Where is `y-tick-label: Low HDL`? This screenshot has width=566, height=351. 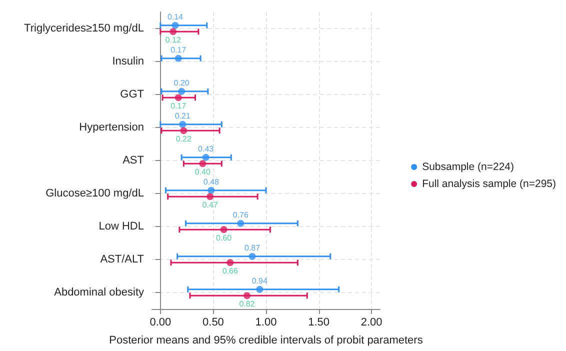
y-tick-label: Low HDL is located at coordinates (121, 226).